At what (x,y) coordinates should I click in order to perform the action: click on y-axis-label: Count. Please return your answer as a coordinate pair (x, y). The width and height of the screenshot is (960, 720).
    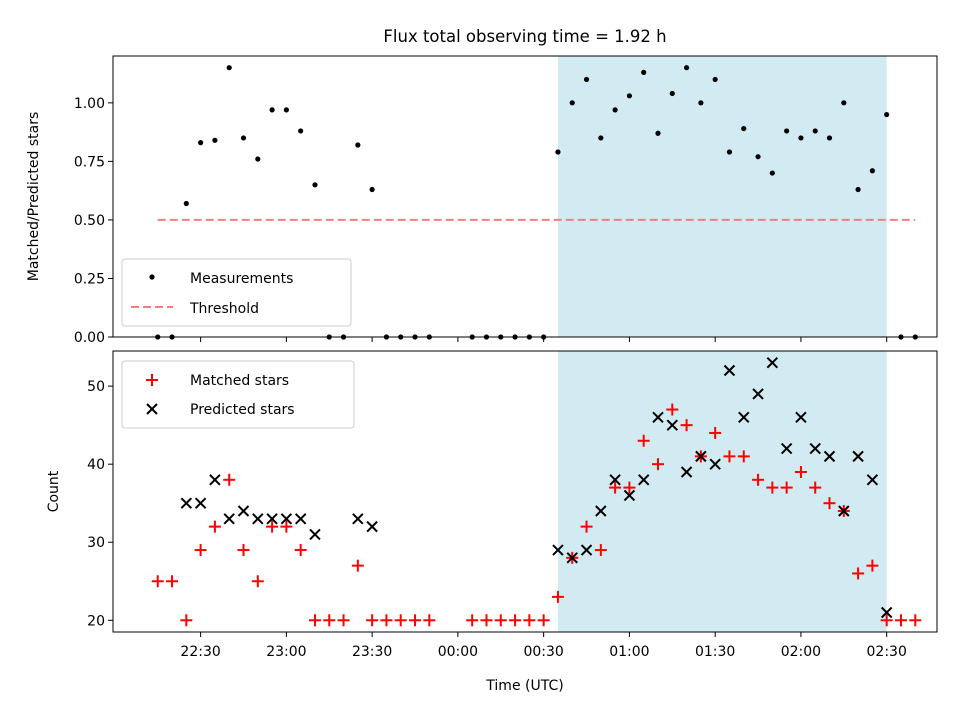
    Looking at the image, I should click on (54, 491).